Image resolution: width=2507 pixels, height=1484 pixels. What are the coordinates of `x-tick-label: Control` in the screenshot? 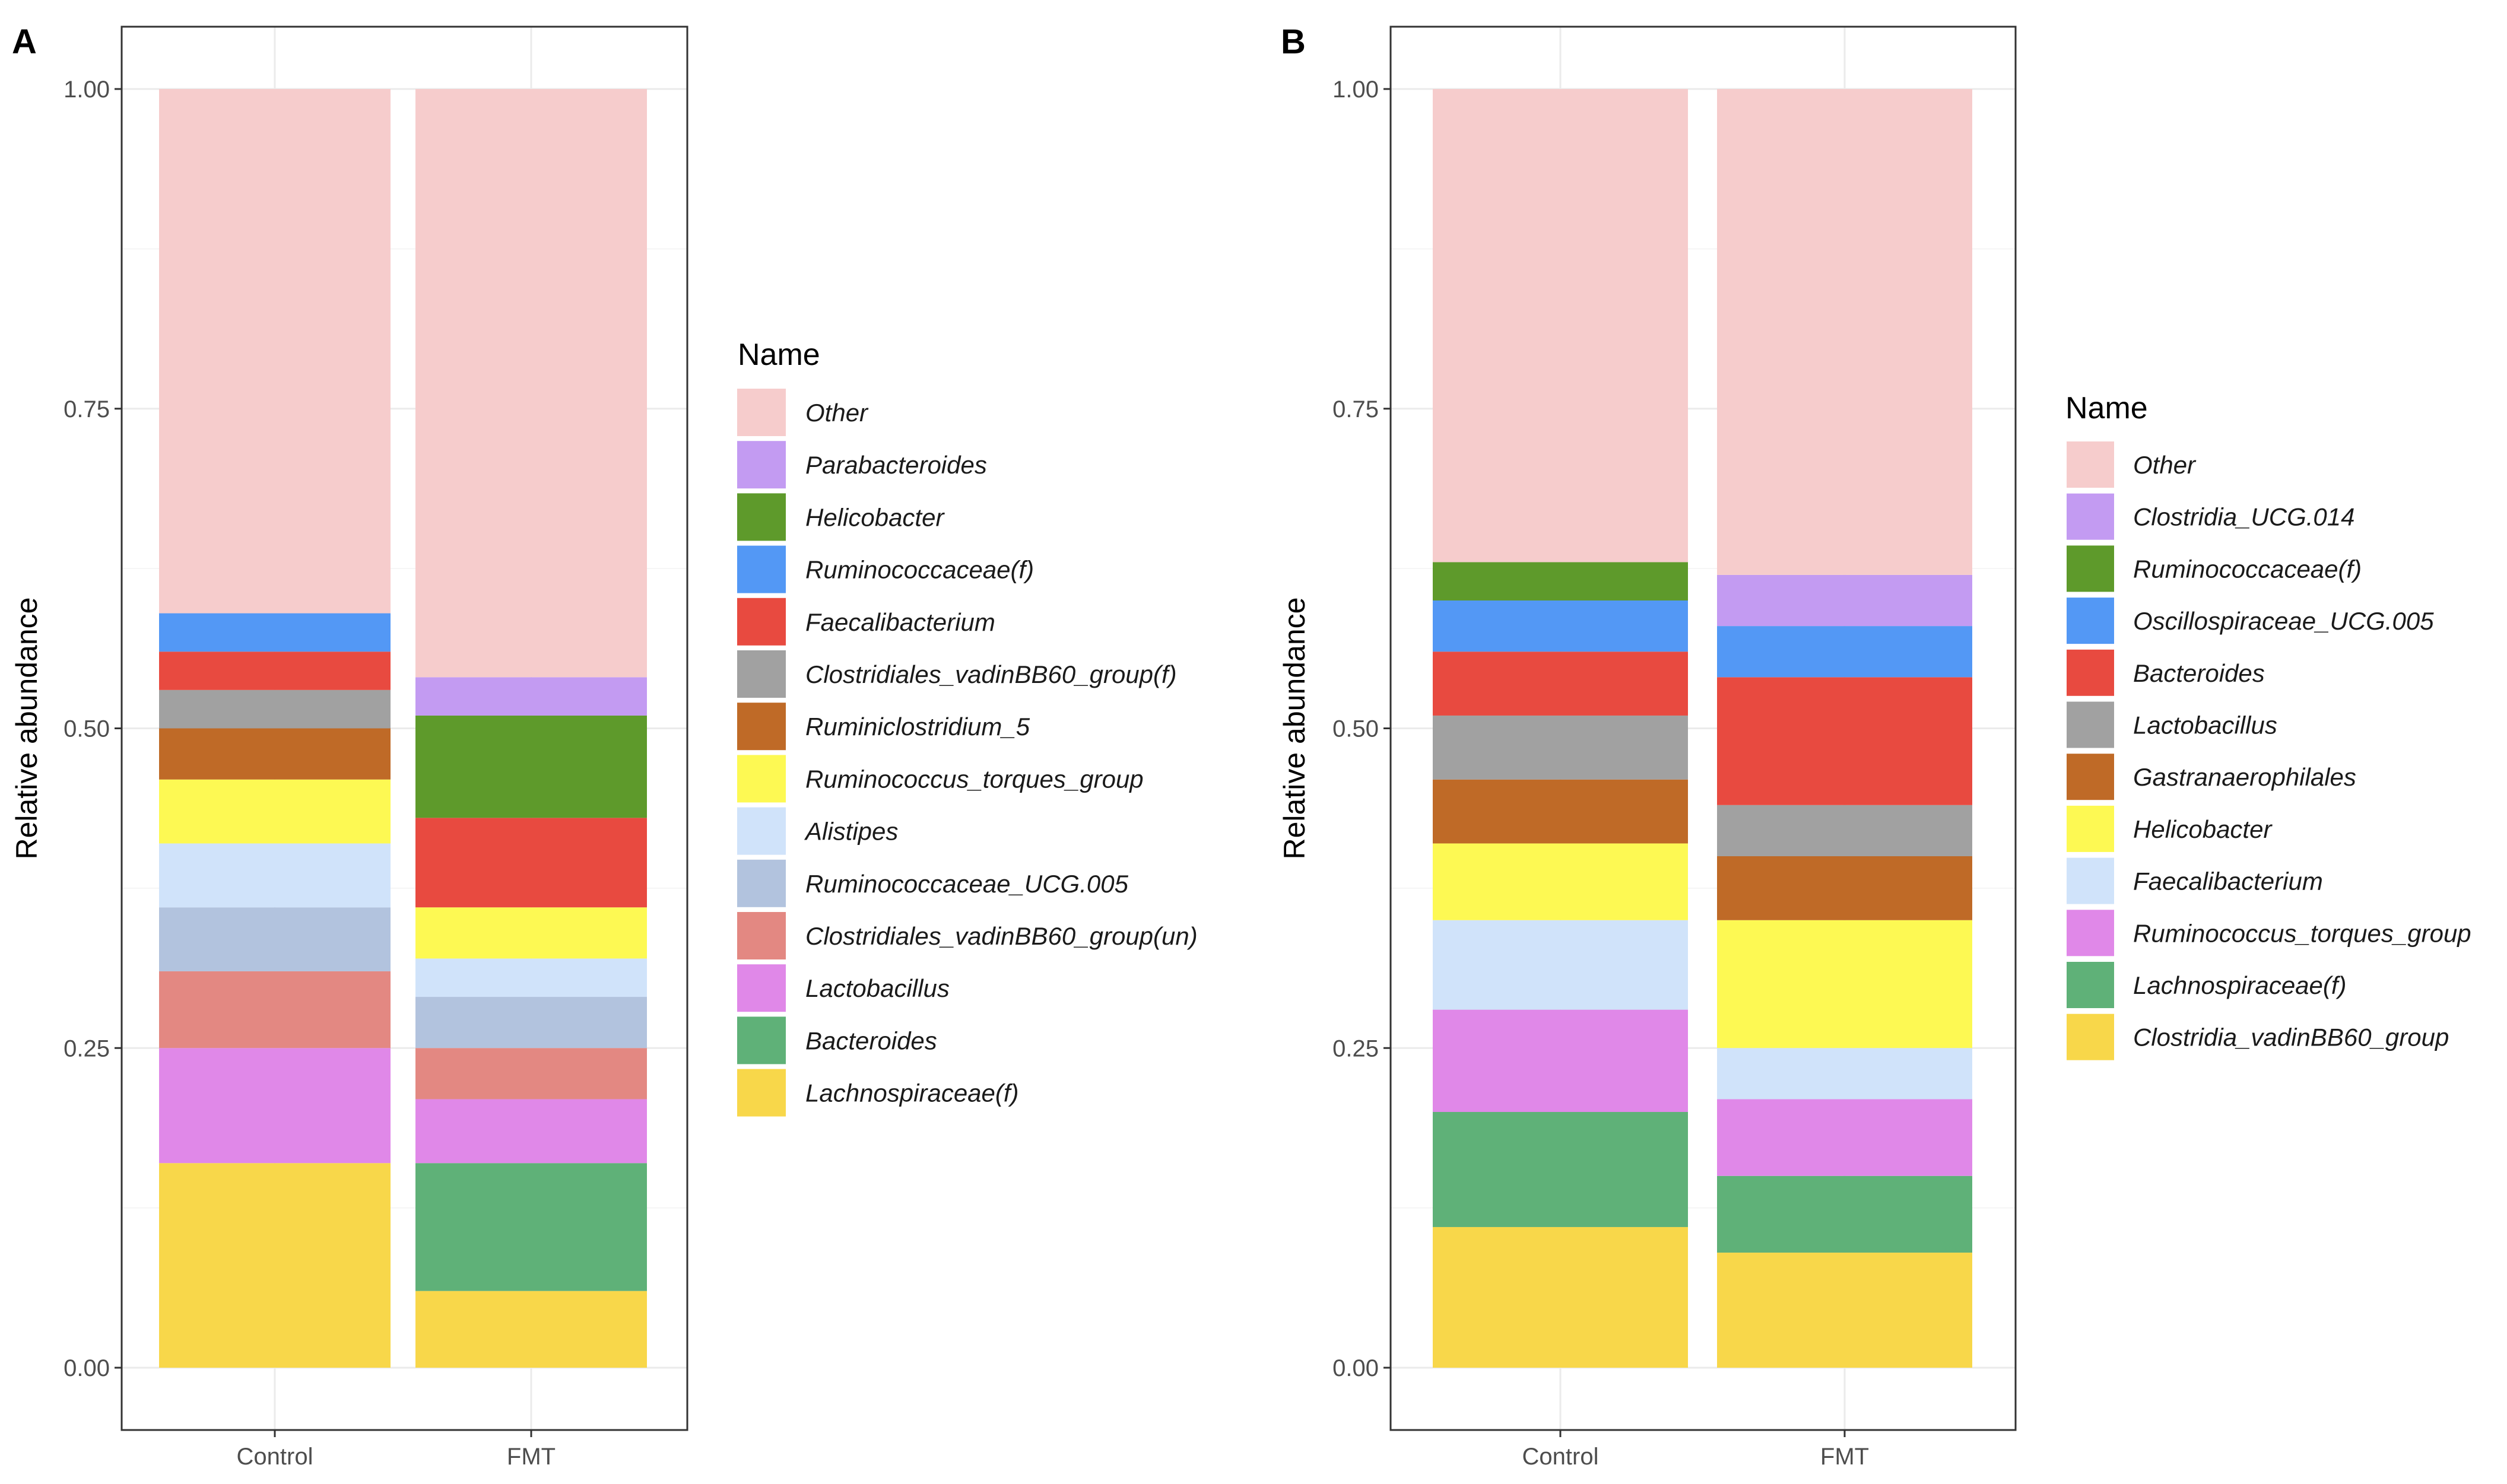 It's located at (275, 1457).